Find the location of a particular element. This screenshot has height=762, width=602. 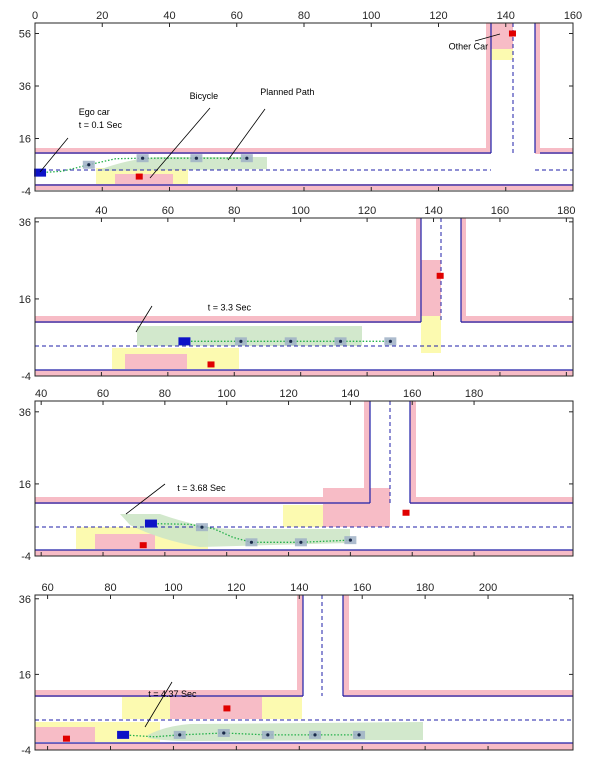

panel-4-xtick-label-5: 140 is located at coordinates (299, 588).